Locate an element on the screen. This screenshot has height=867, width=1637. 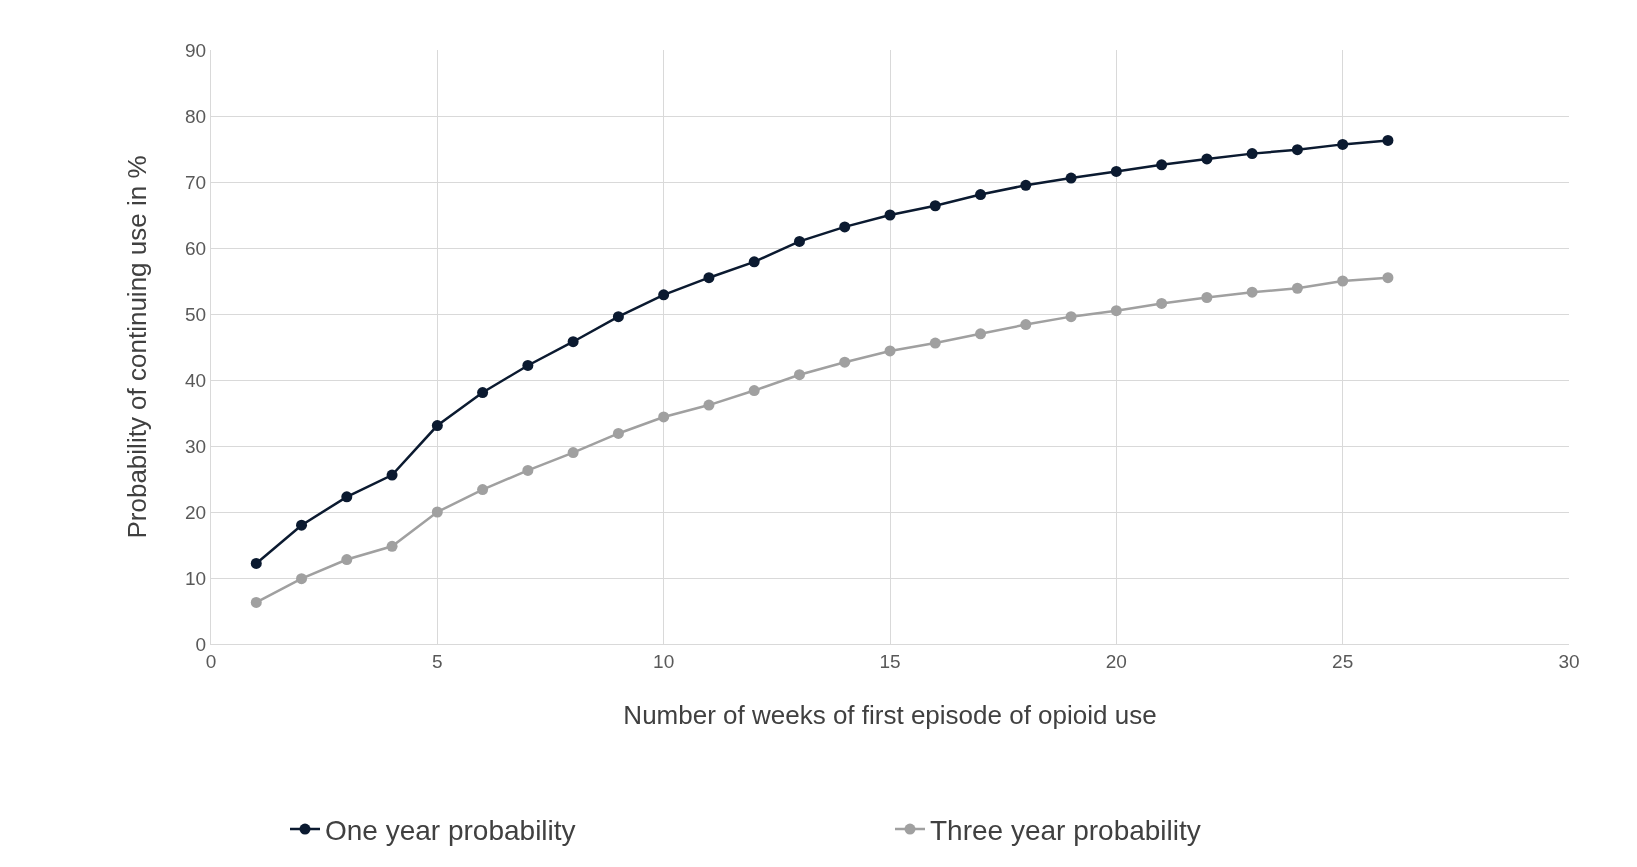
legend-label: One year probability is located at coordinates (450, 830).